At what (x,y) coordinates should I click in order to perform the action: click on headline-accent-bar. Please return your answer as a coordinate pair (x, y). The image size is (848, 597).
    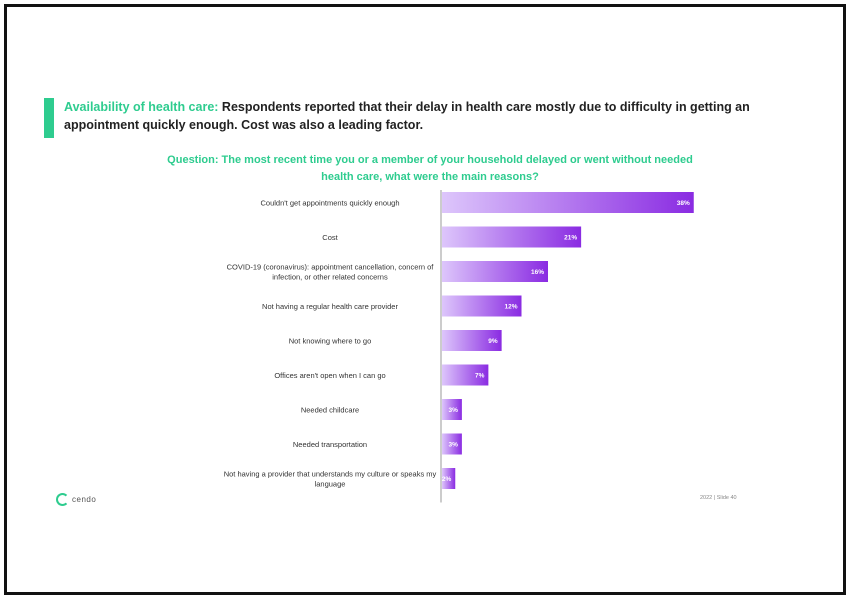
    Looking at the image, I should click on (49, 118).